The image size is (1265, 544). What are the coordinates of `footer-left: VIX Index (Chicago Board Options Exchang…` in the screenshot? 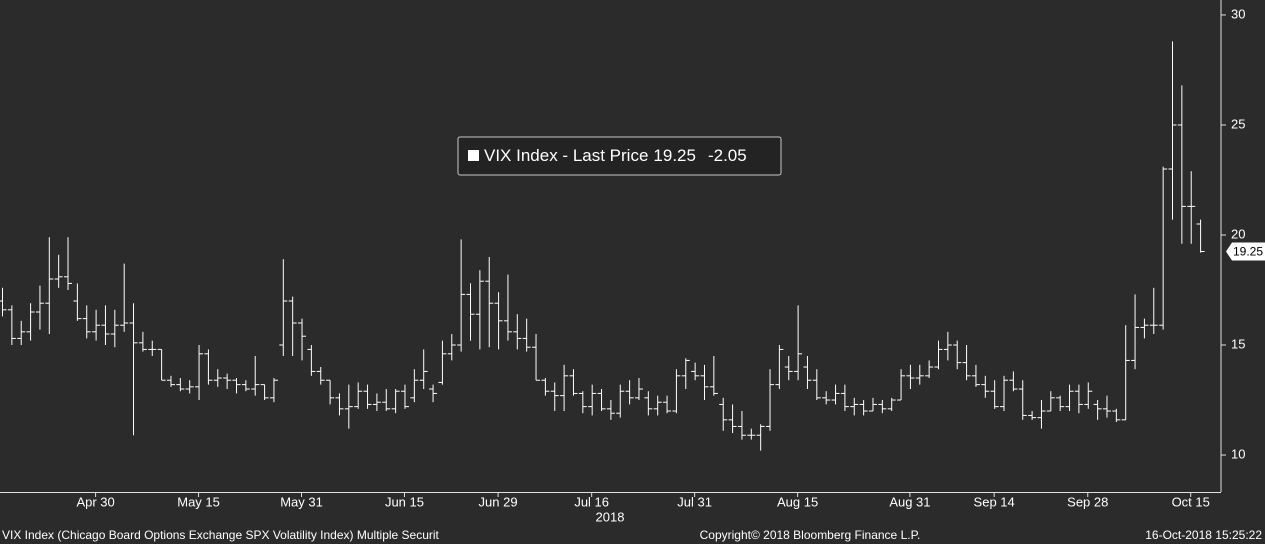 It's located at (221, 535).